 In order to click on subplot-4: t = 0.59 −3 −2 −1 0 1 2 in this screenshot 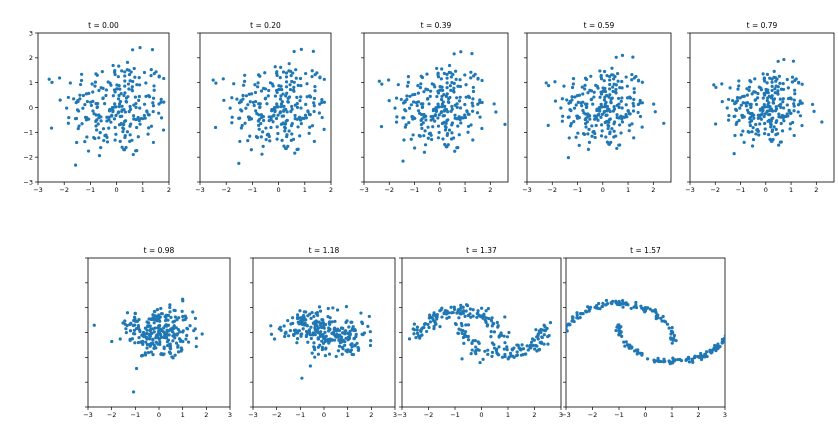, I will do `click(597, 107)`.